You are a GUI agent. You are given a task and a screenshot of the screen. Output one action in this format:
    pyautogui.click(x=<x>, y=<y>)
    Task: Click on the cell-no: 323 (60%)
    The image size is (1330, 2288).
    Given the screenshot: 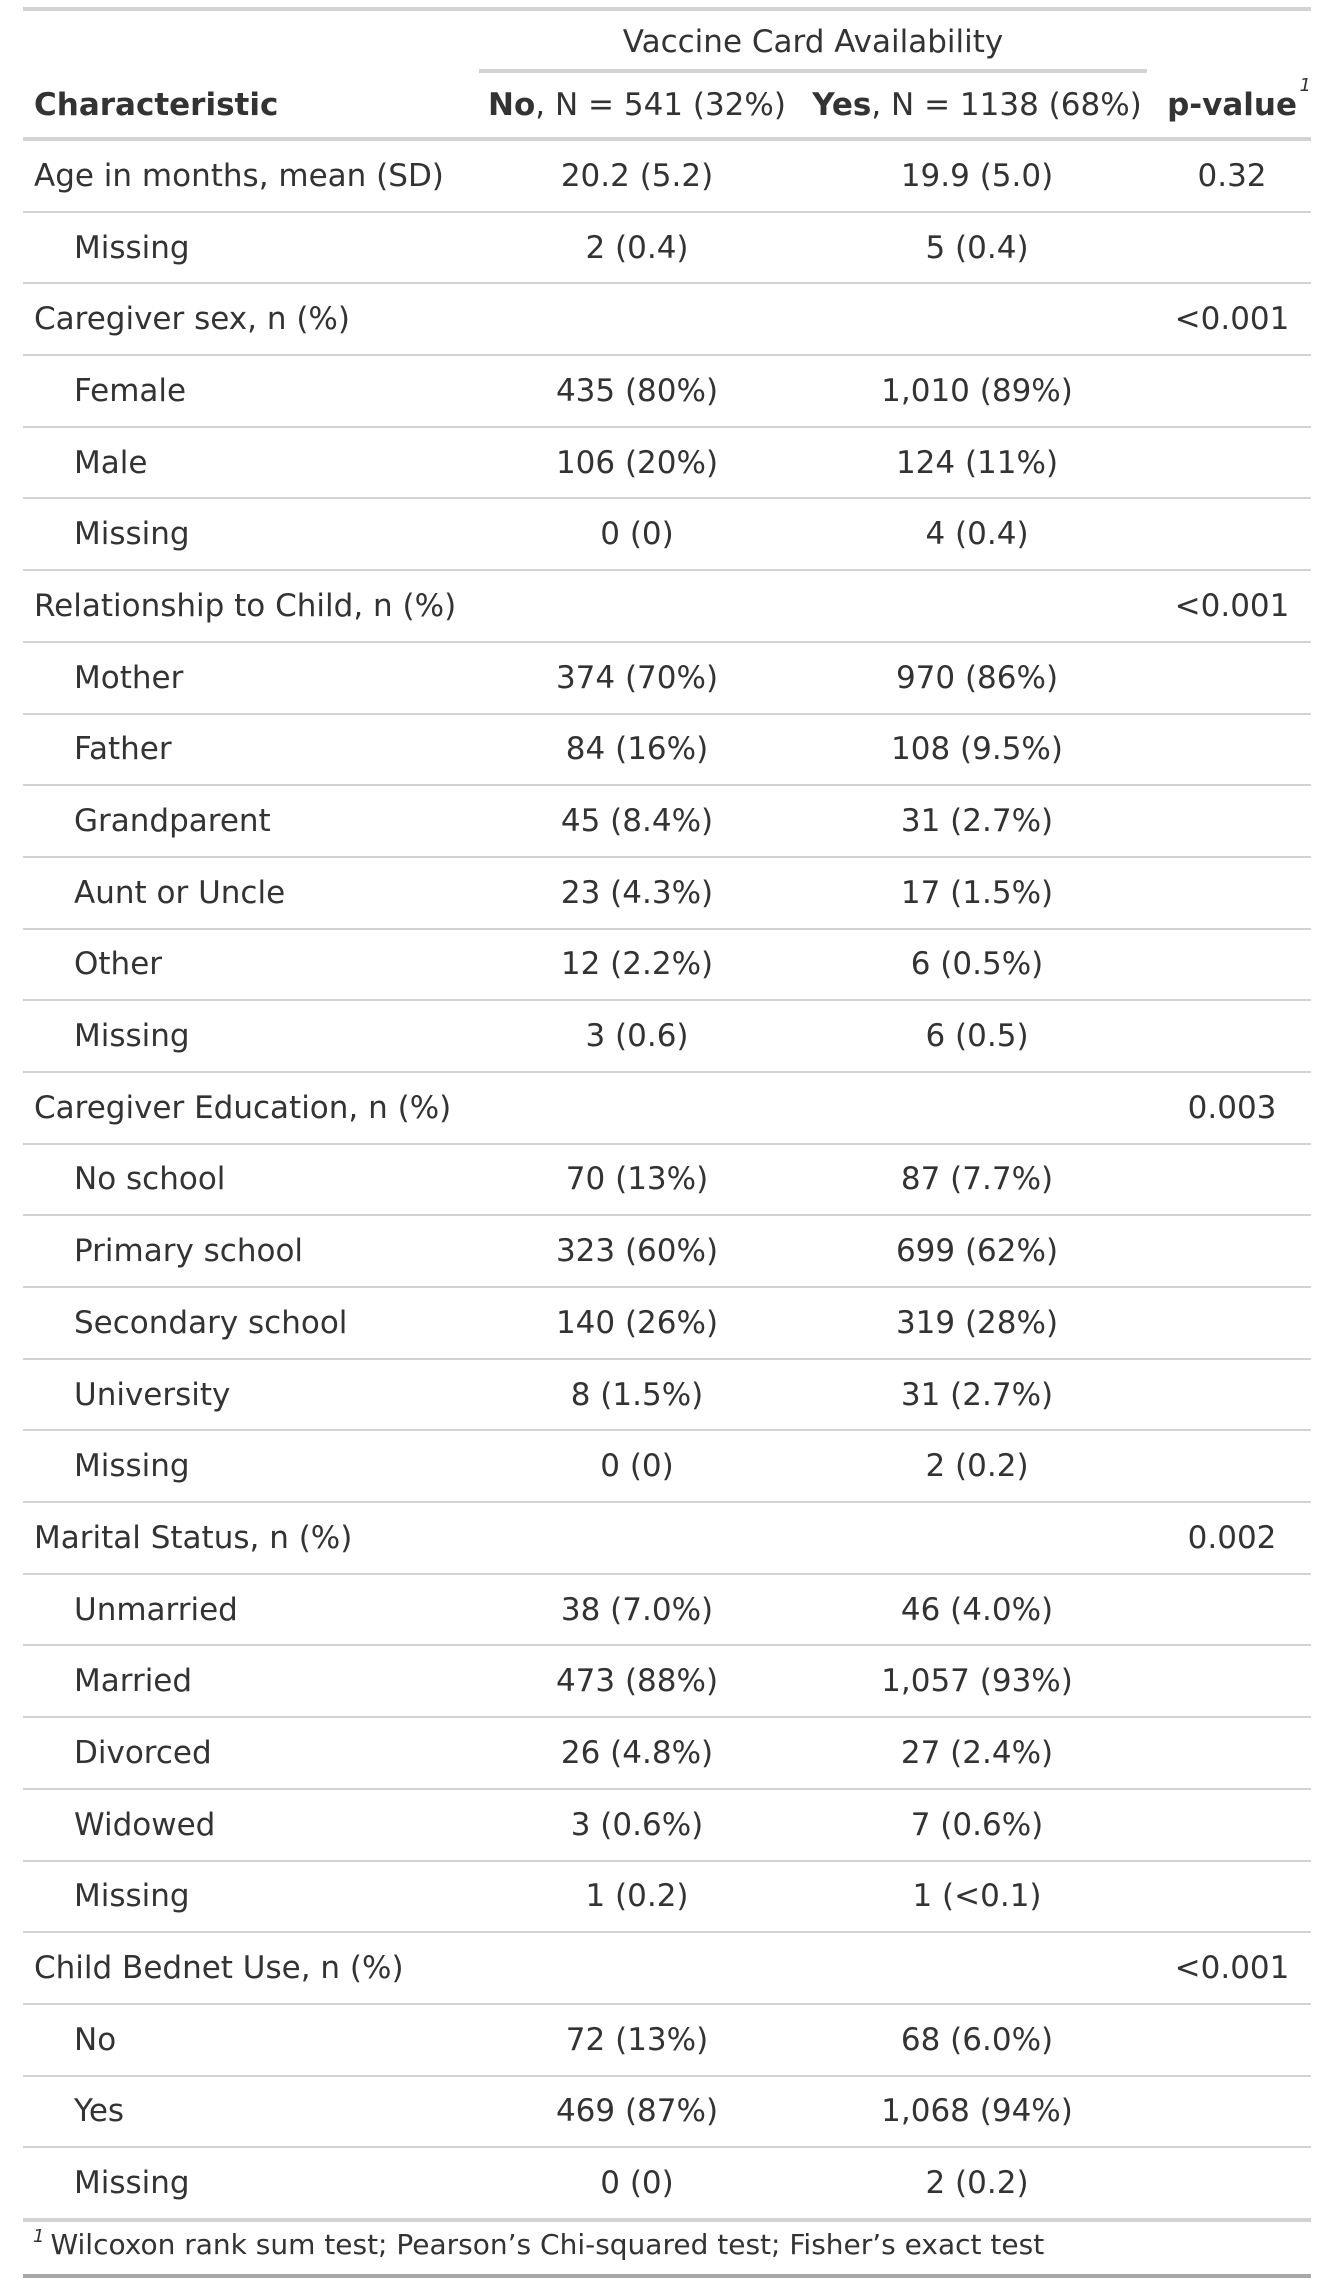 What is the action you would take?
    pyautogui.click(x=637, y=1251)
    